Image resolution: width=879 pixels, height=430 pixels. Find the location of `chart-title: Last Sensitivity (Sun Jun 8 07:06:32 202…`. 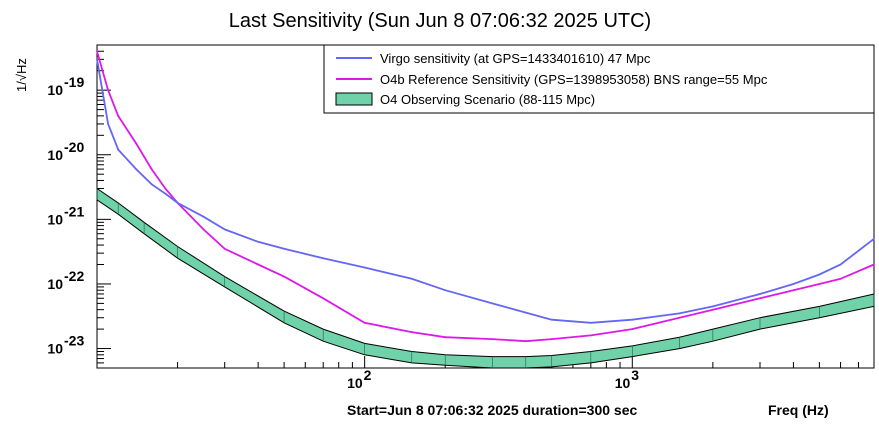

chart-title: Last Sensitivity (Sun Jun 8 07:06:32 202… is located at coordinates (440, 21).